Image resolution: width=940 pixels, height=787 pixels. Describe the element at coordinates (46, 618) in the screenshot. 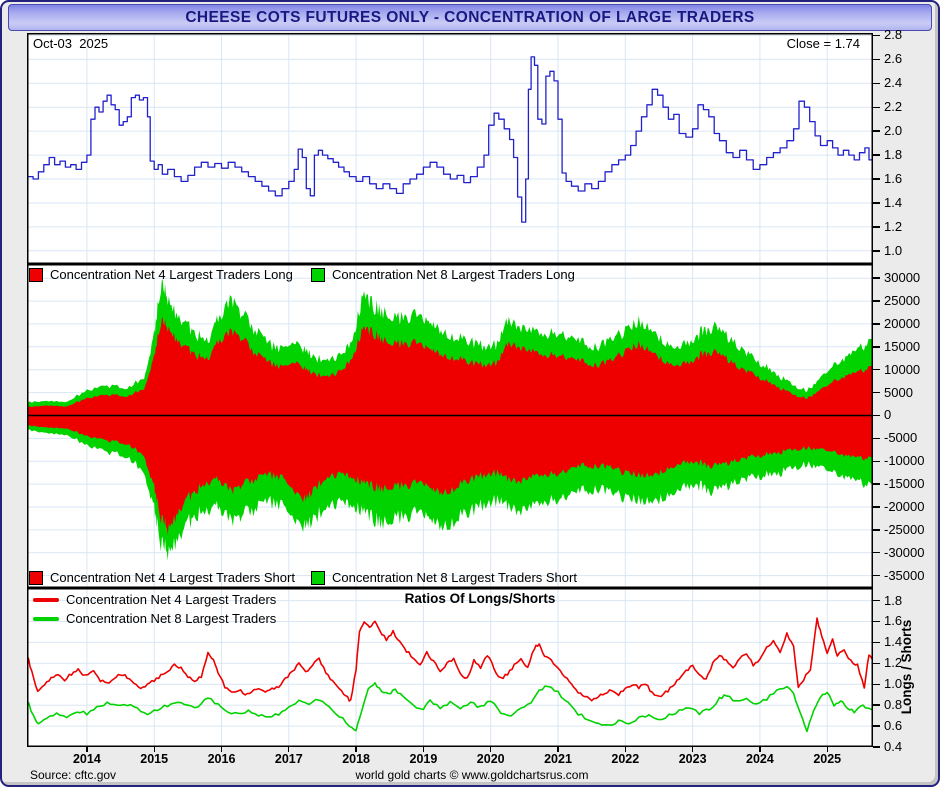

I see `ratio-net8-swatch` at that location.